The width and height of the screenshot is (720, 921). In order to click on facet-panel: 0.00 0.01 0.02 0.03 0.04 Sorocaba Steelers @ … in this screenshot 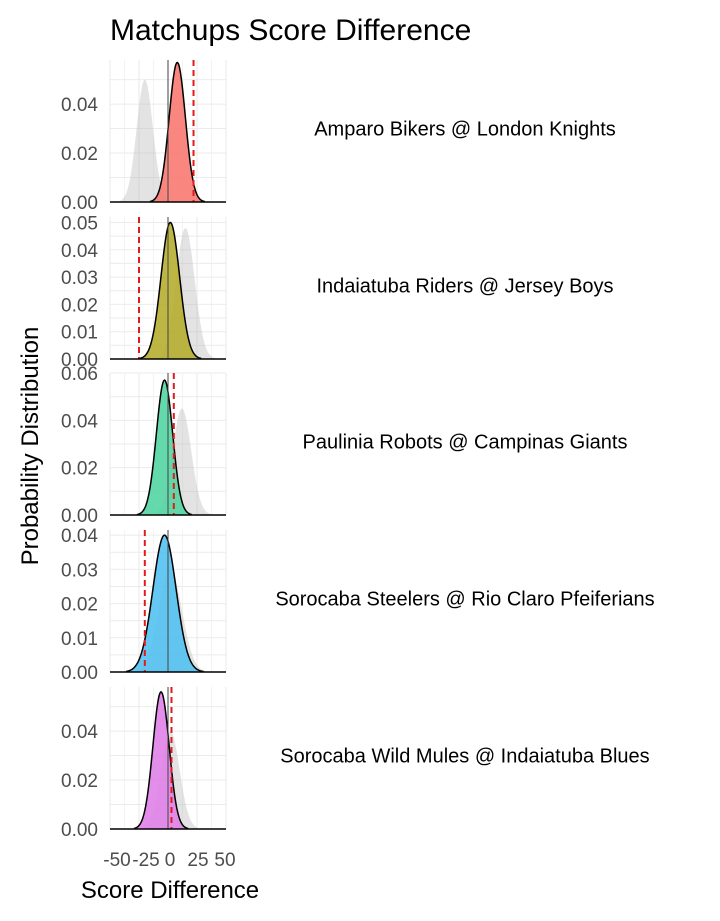, I will do `click(358, 605)`.